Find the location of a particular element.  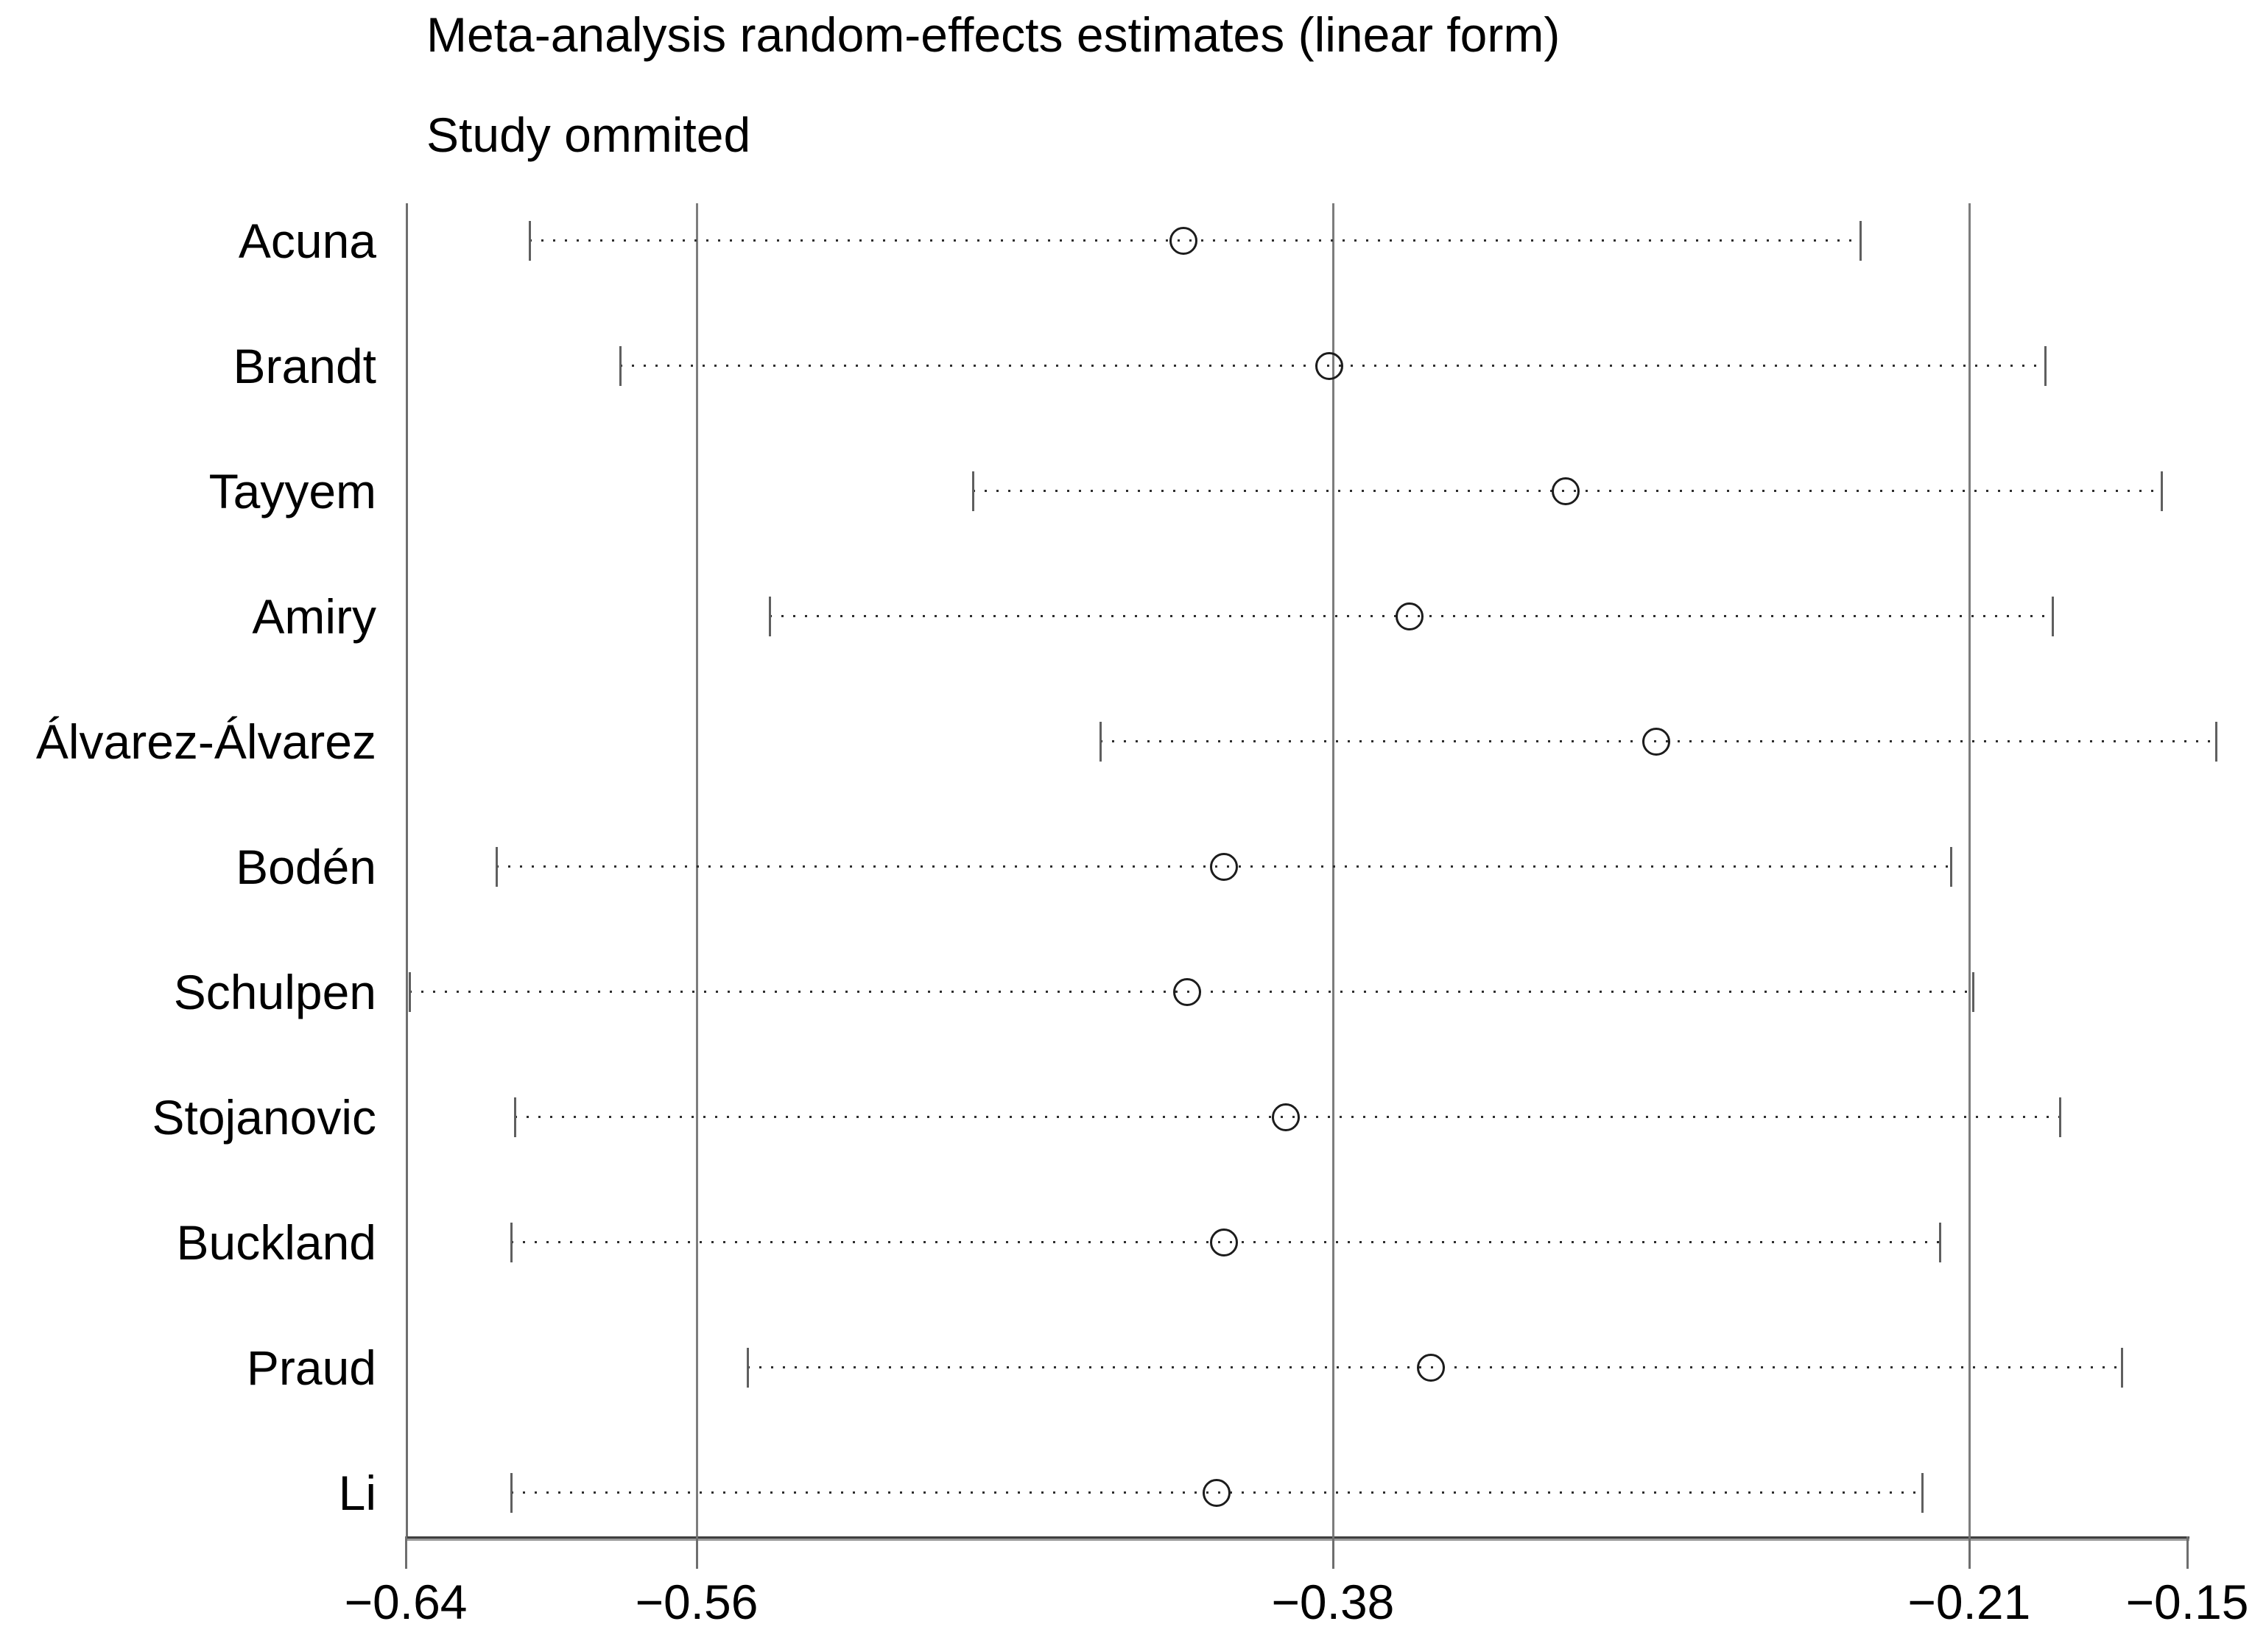

study-label: Buckland is located at coordinates (276, 1242).